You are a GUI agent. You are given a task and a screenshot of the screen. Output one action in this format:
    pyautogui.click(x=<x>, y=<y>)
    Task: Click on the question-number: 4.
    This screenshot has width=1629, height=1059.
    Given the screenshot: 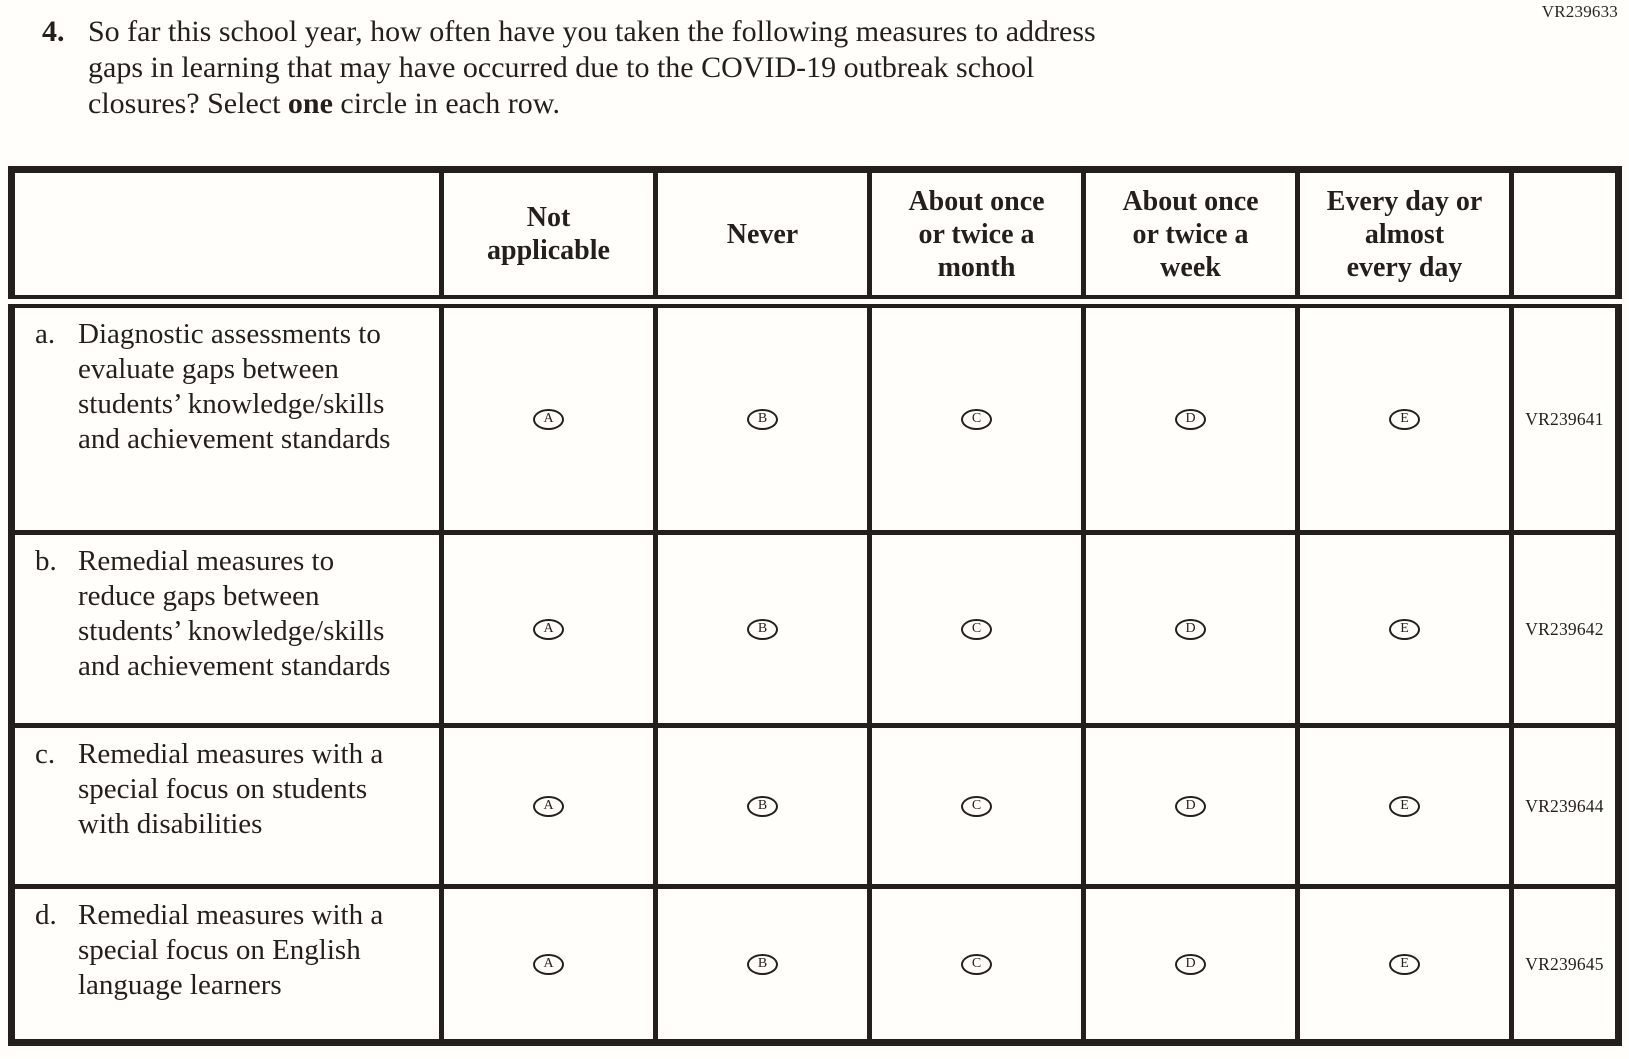 What is the action you would take?
    pyautogui.click(x=53, y=31)
    